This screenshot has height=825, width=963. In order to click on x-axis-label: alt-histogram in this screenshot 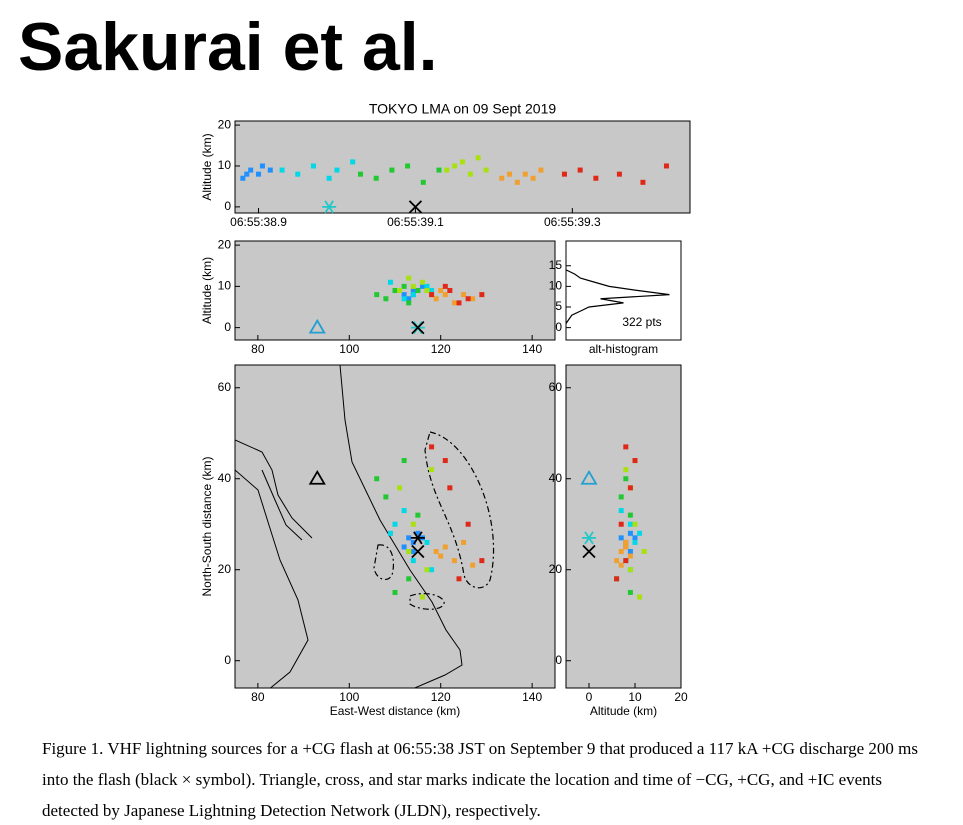, I will do `click(623, 349)`.